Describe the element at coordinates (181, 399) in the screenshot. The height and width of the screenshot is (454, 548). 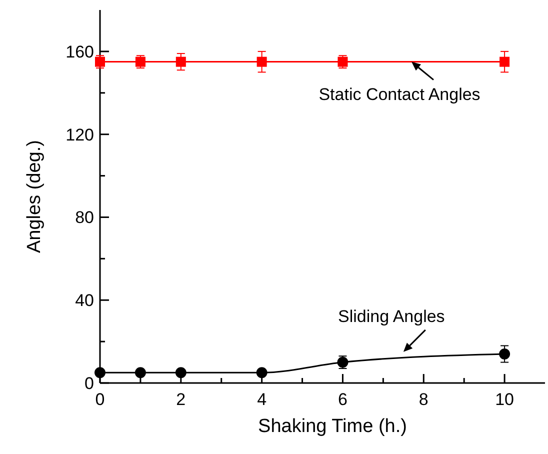
I see `x-tick-label: 2` at that location.